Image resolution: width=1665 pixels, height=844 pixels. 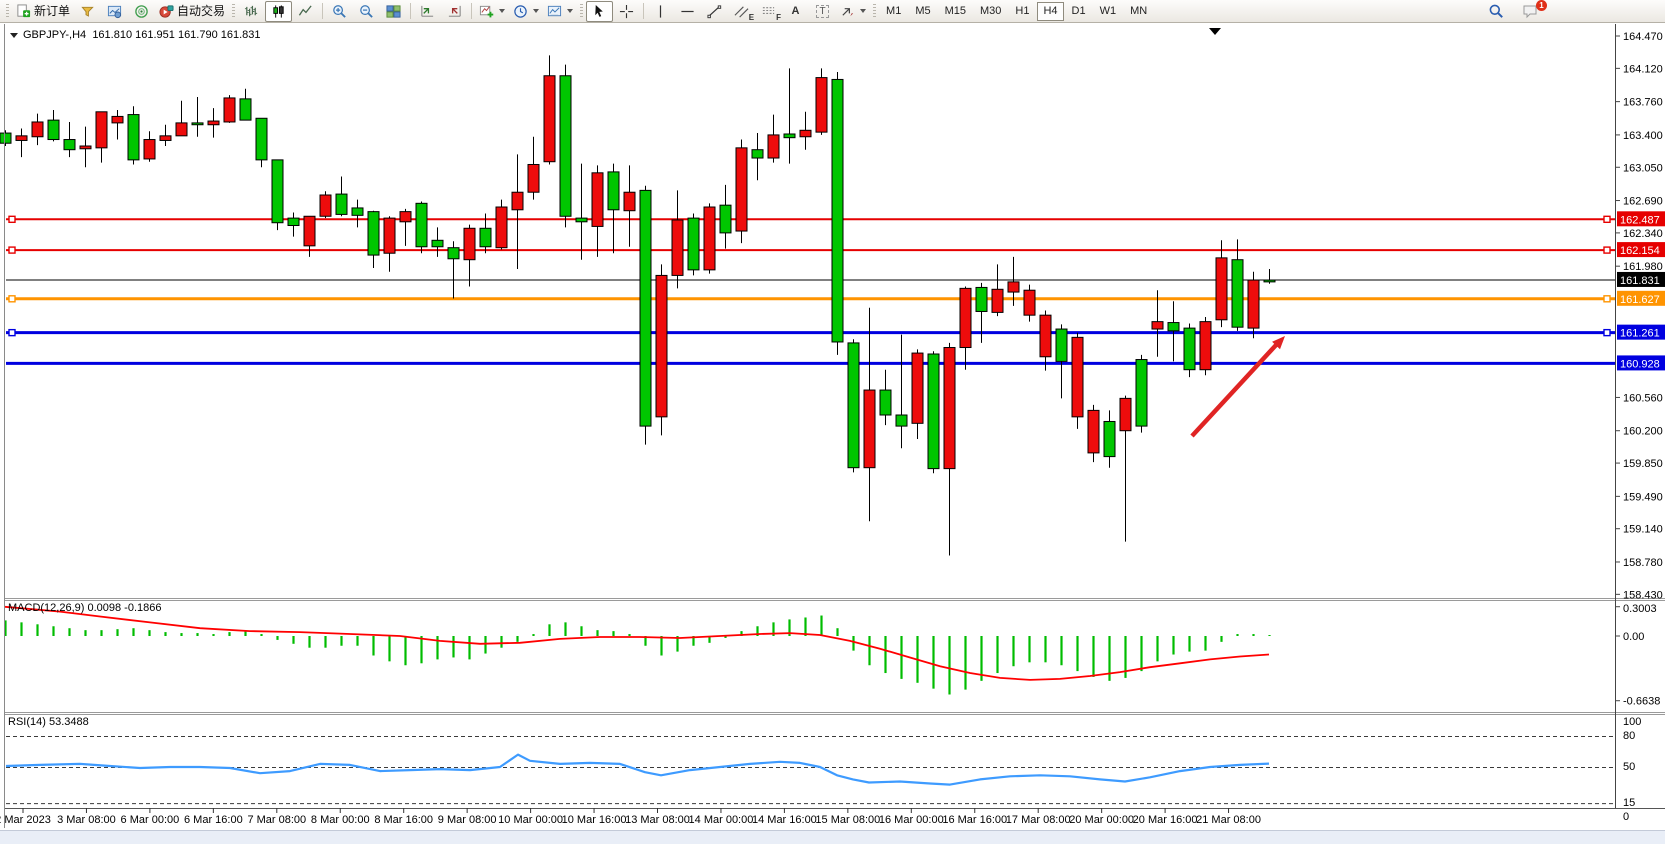 What do you see at coordinates (1640, 609) in the screenshot?
I see `macd-axis-label: 0.3003` at bounding box center [1640, 609].